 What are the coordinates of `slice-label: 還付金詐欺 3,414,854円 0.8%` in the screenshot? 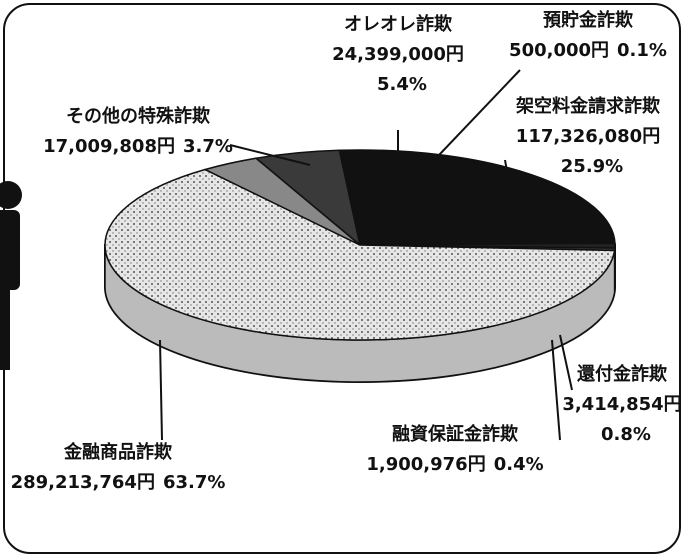 It's located at (622, 405).